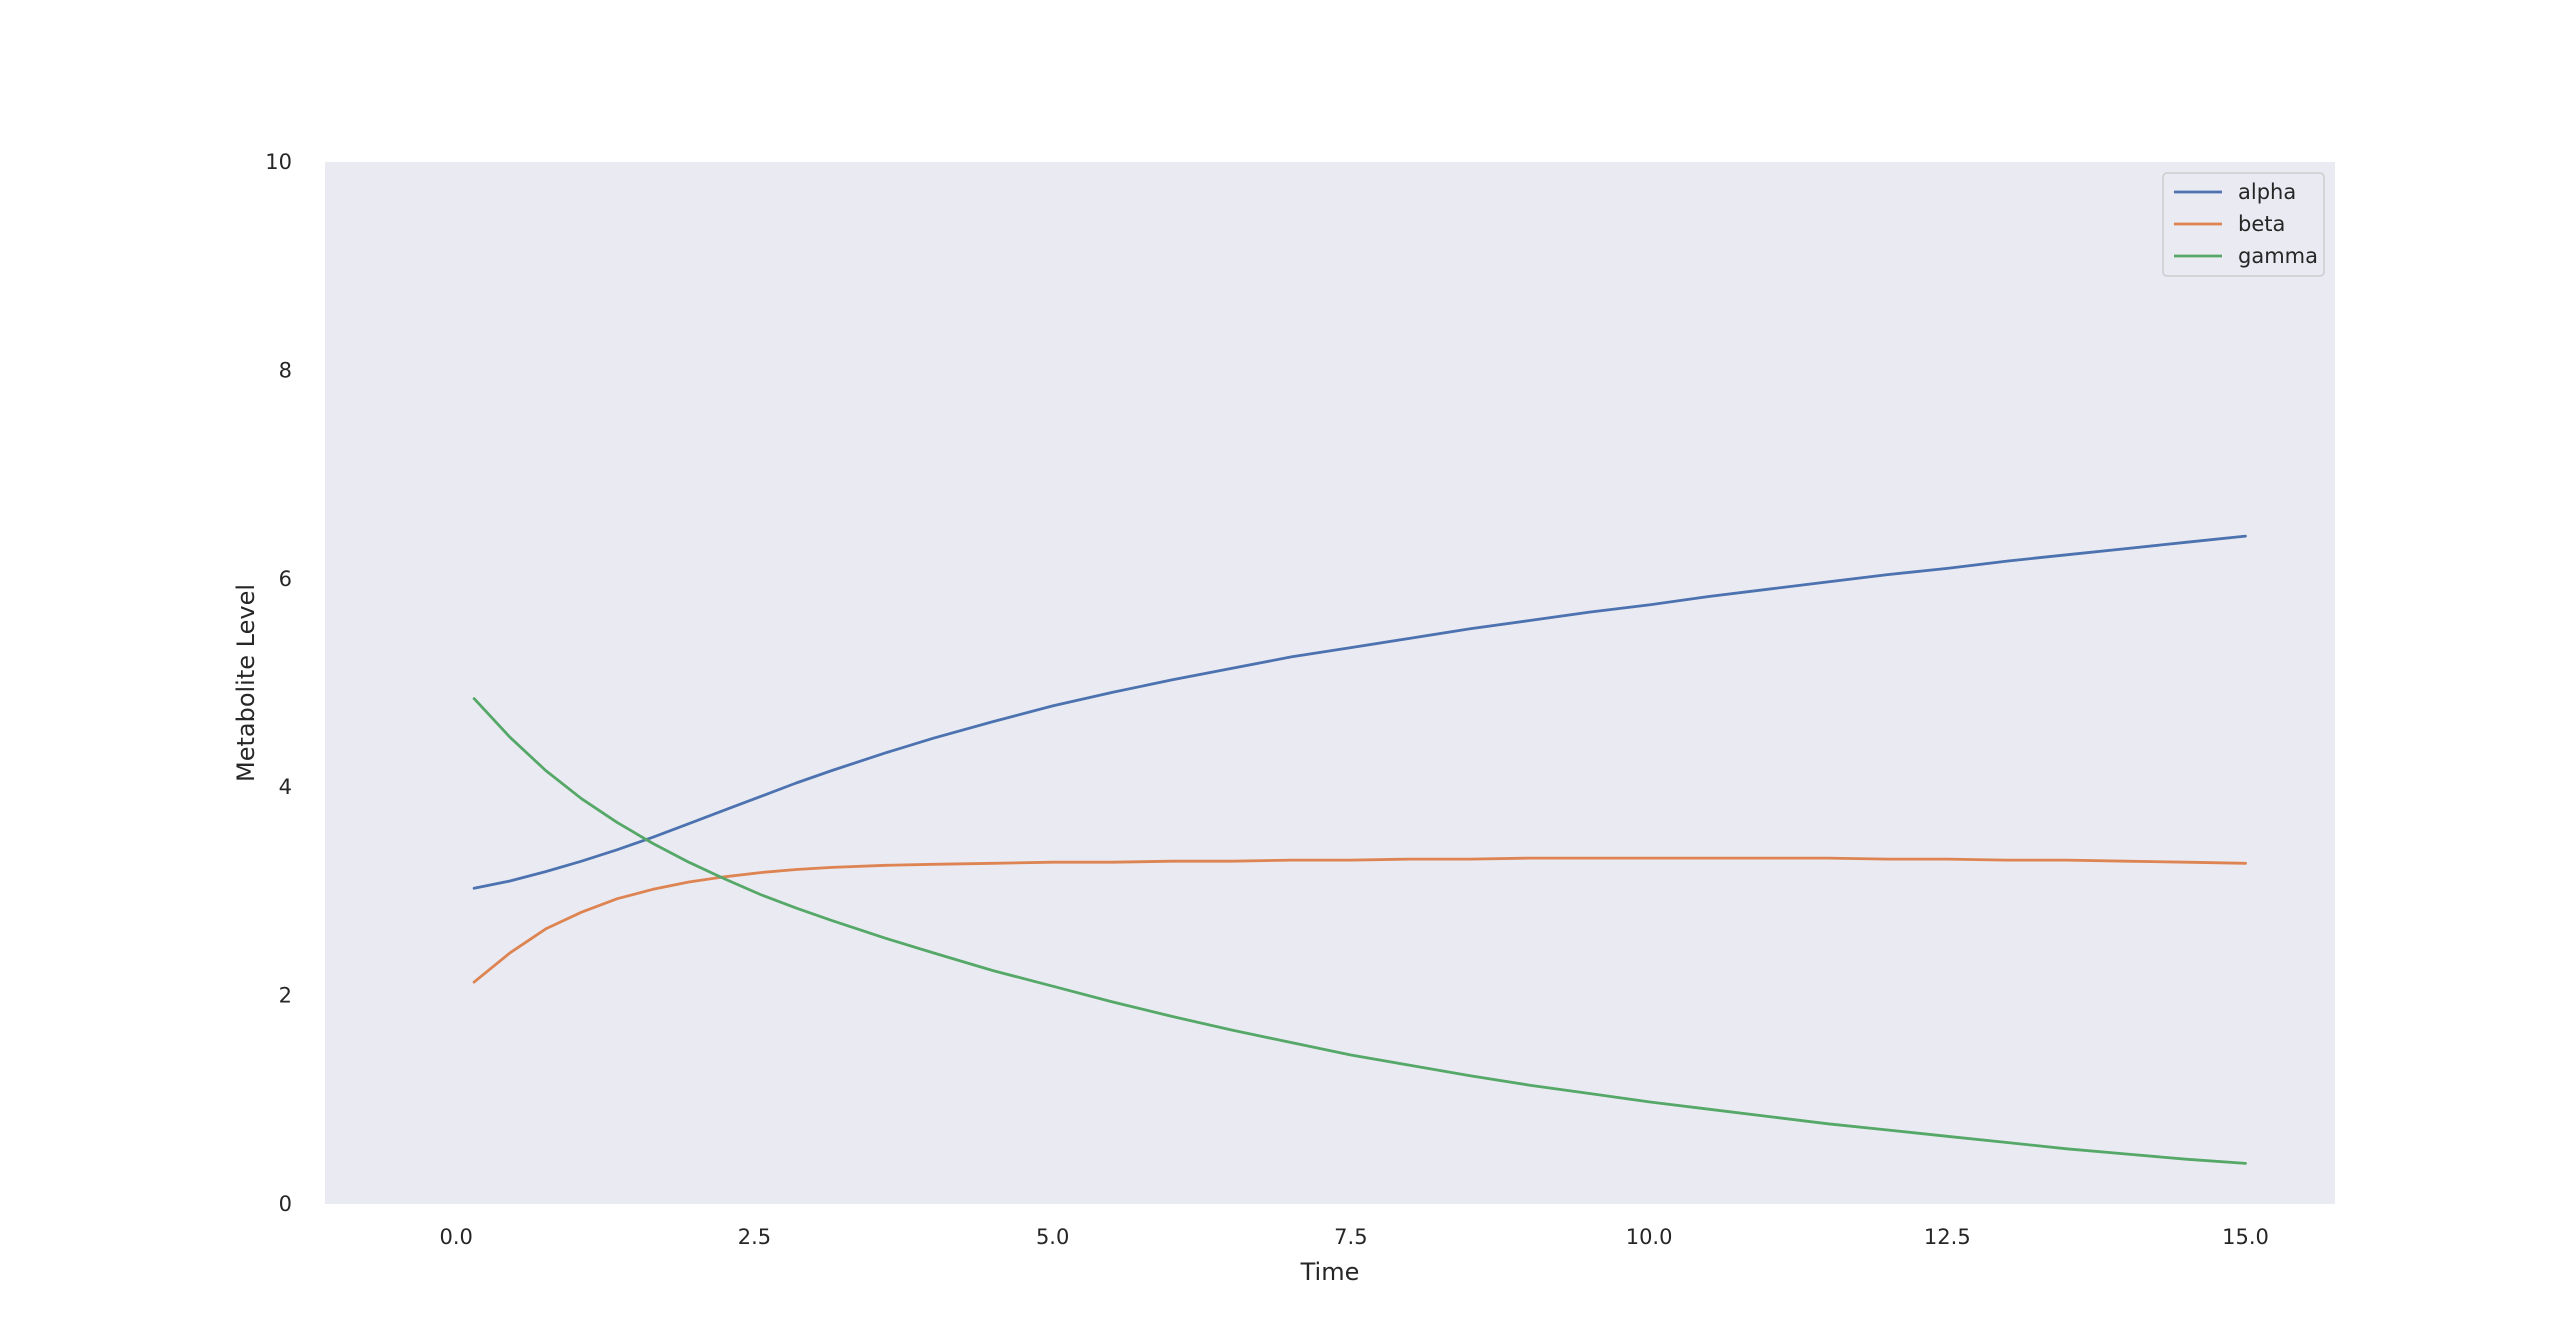 This screenshot has width=2560, height=1335. What do you see at coordinates (285, 579) in the screenshot?
I see `y-tick-label: 6` at bounding box center [285, 579].